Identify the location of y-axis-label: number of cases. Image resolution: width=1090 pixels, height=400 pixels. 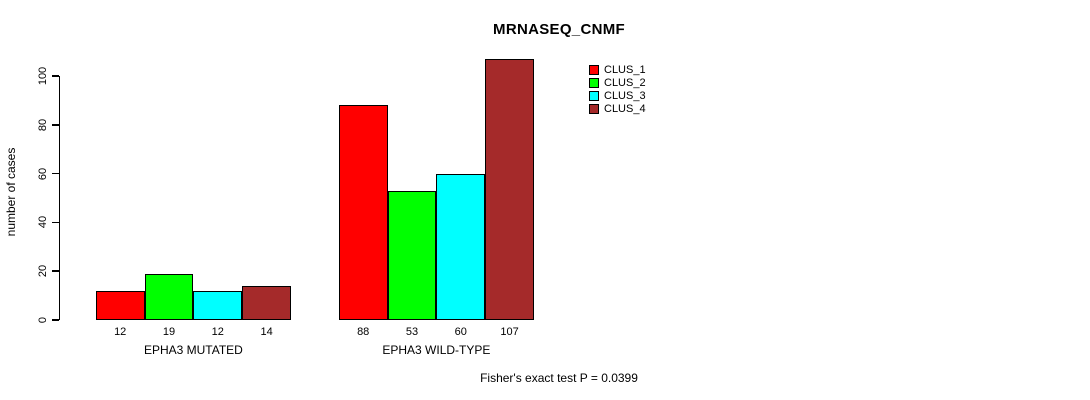
(11, 192).